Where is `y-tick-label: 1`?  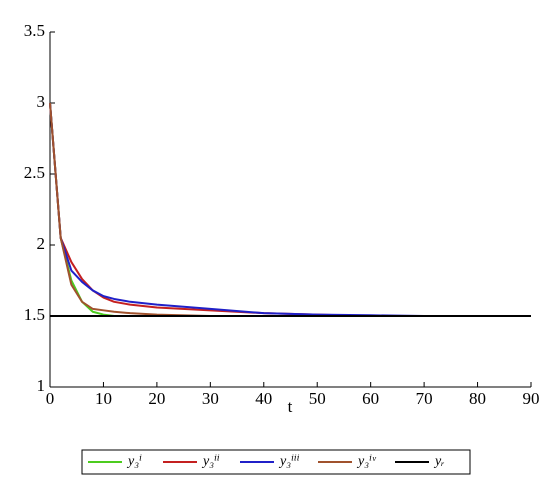 y-tick-label: 1 is located at coordinates (41, 385).